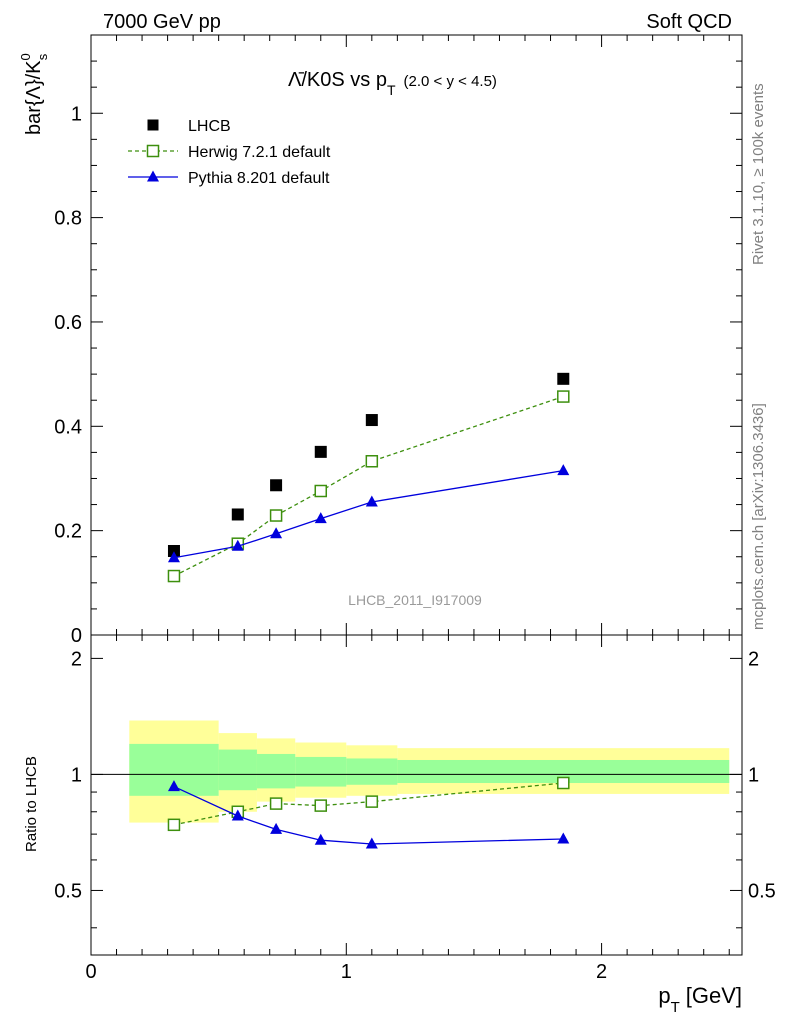 The width and height of the screenshot is (786, 1024). What do you see at coordinates (162, 22) in the screenshot?
I see `header-left: 7000 GeV pp` at bounding box center [162, 22].